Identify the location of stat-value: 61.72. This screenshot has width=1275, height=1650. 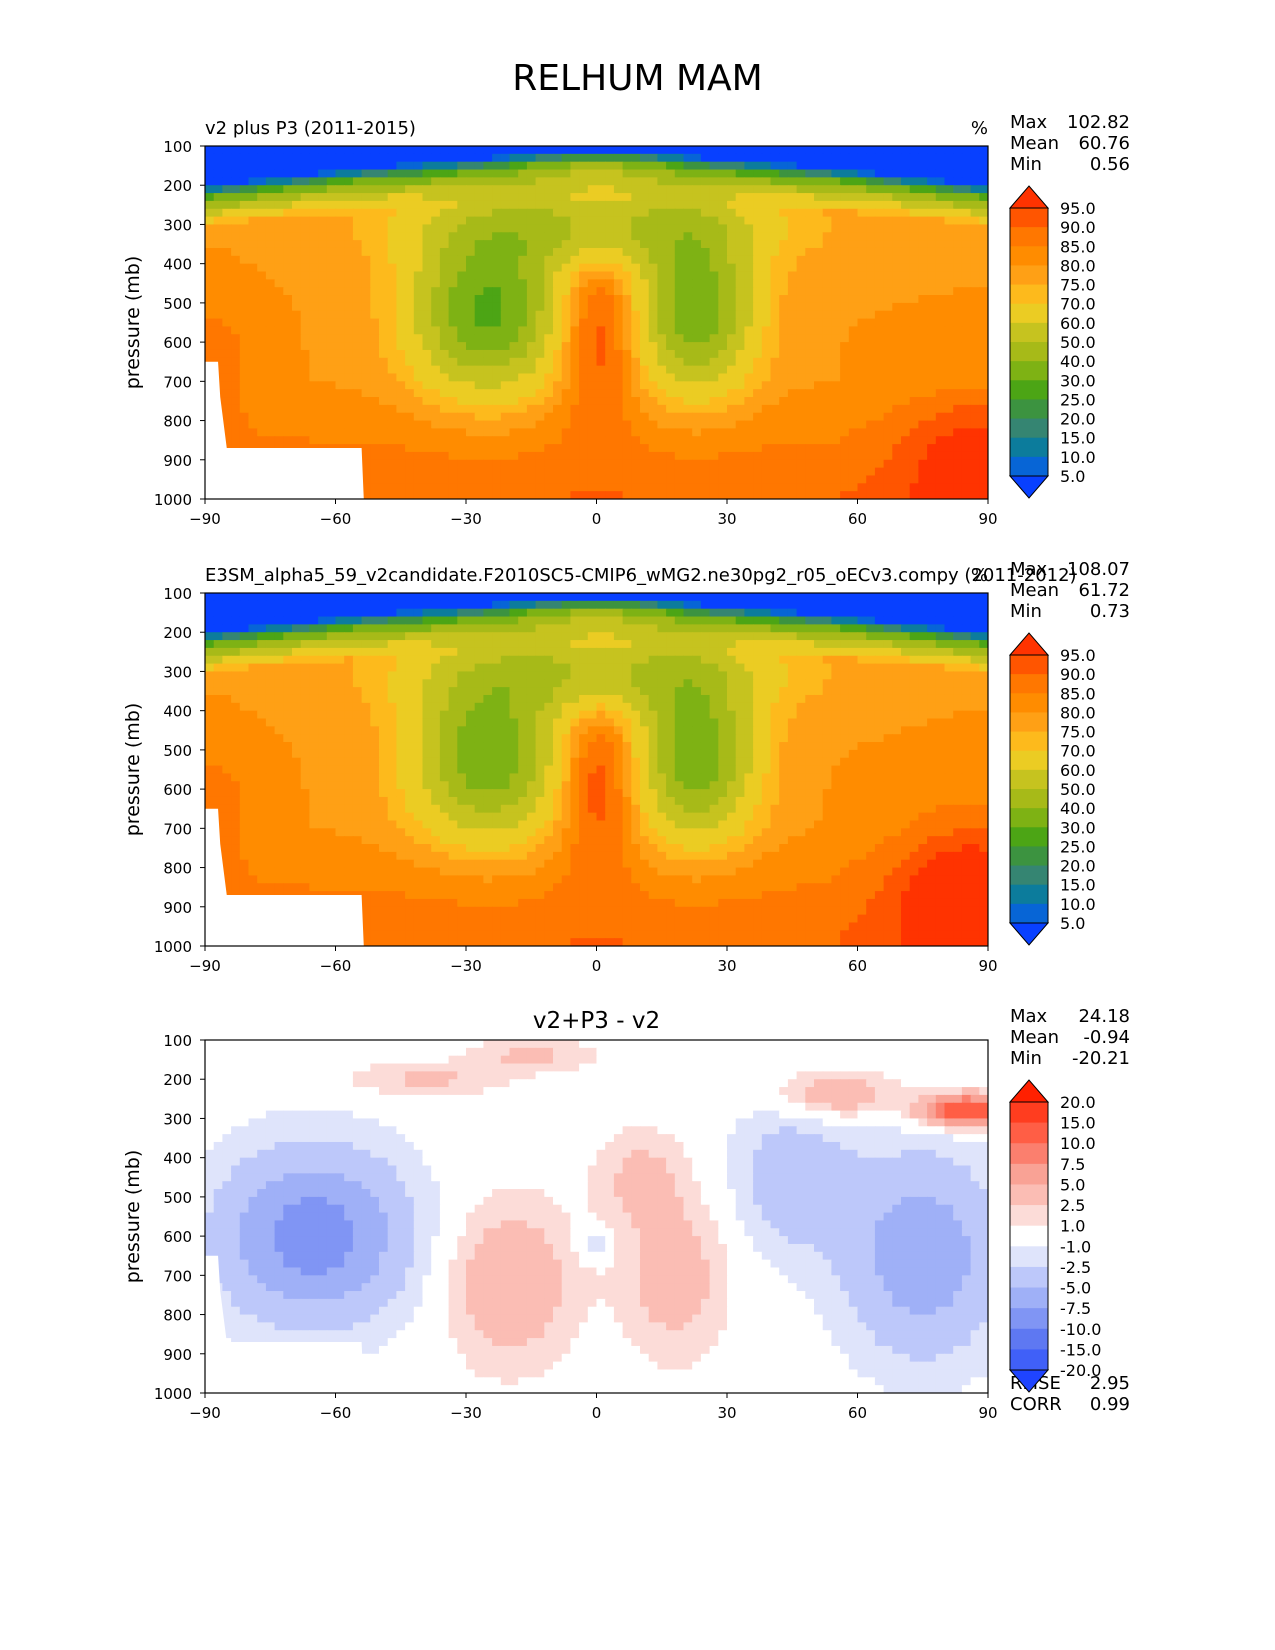
(1104, 590).